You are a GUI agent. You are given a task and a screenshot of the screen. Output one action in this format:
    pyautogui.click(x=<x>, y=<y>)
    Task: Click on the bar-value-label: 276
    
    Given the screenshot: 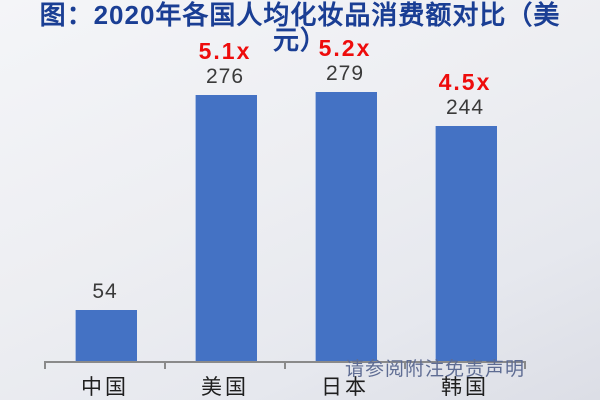 What is the action you would take?
    pyautogui.click(x=225, y=76)
    